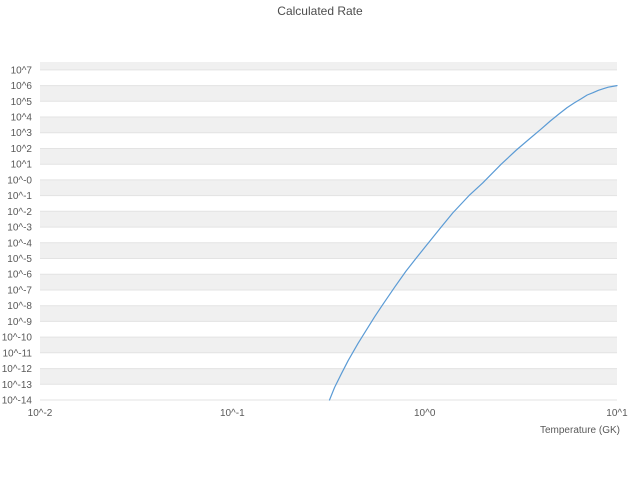 The image size is (640, 480). Describe the element at coordinates (17, 338) in the screenshot. I see `y-tick-label: 10^-10` at that location.